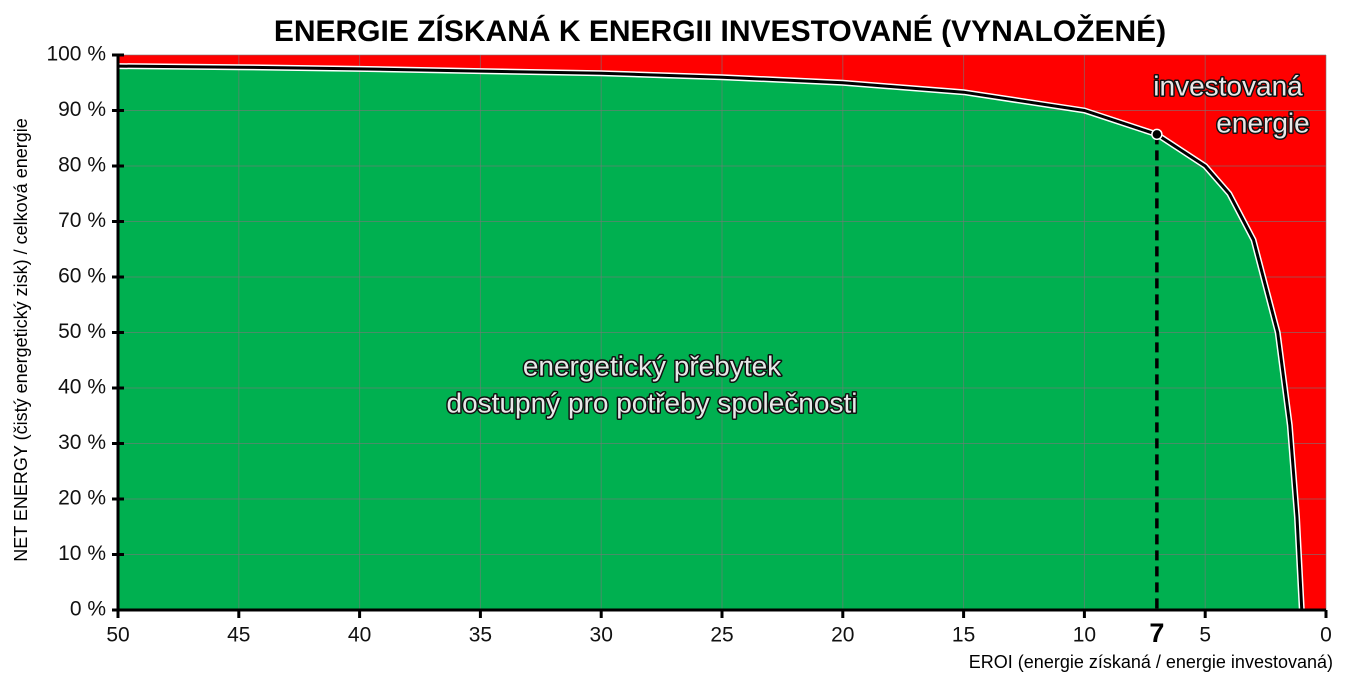 The width and height of the screenshot is (1349, 681). I want to click on annotation: investovaná, so click(1228, 85).